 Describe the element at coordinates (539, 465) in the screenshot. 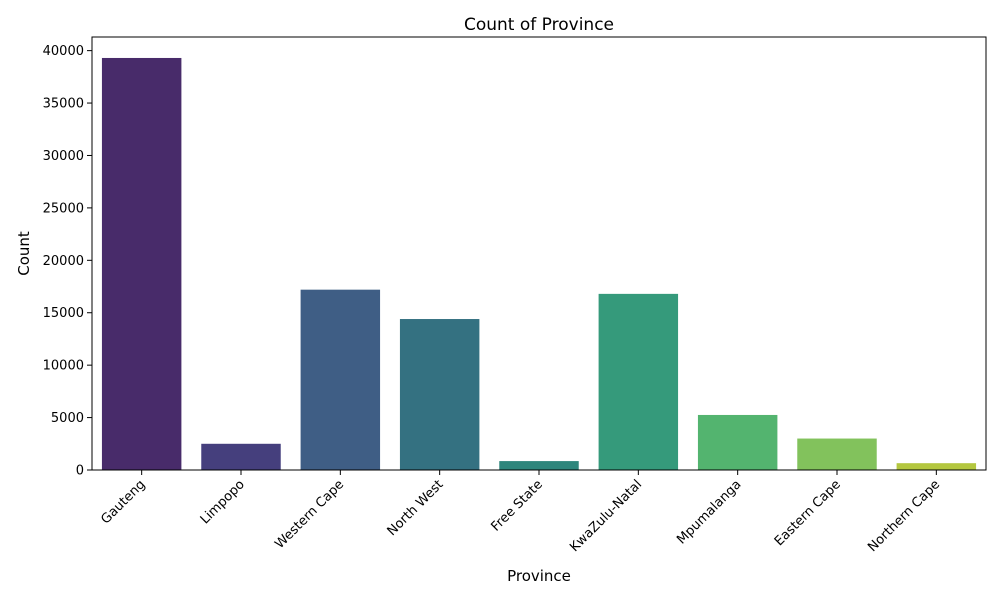

I see `bar-free-state` at that location.